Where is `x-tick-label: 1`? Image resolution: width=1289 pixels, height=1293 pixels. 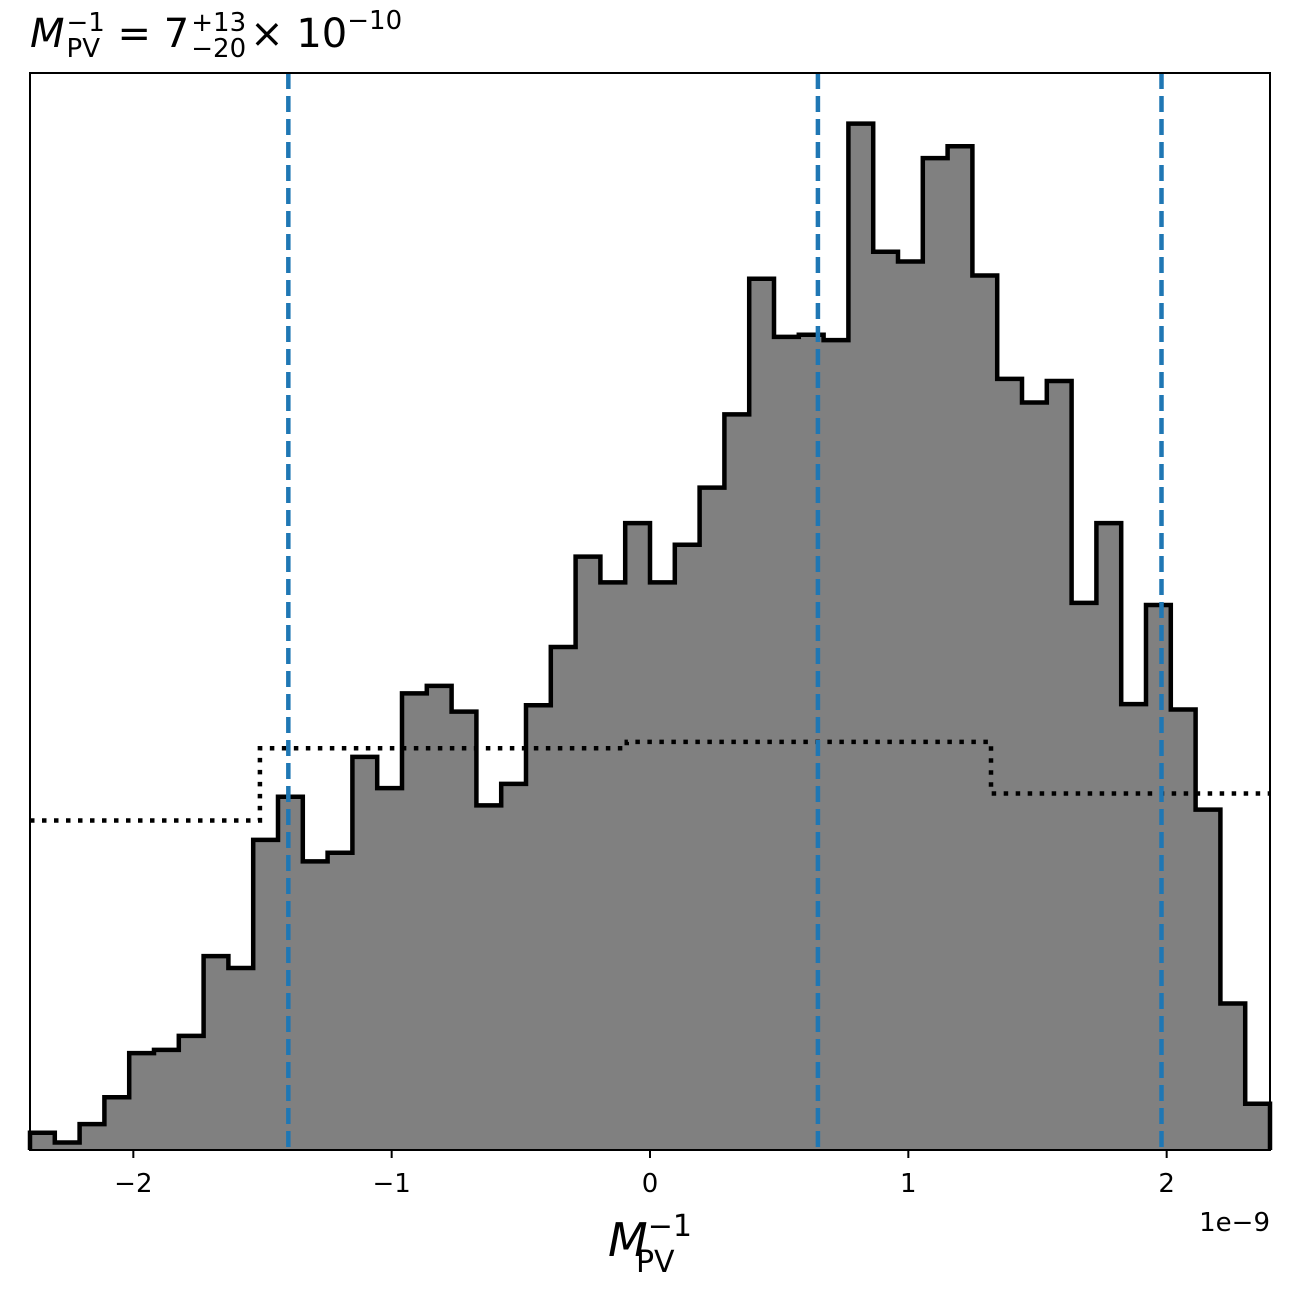 x-tick-label: 1 is located at coordinates (908, 1184).